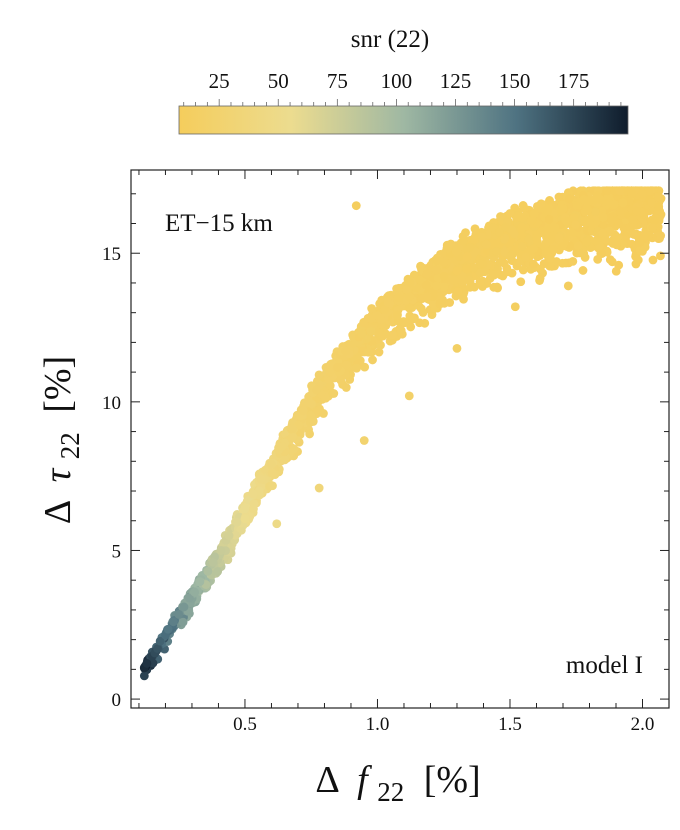 The height and width of the screenshot is (830, 680). I want to click on y-tick-label: 5, so click(117, 551).